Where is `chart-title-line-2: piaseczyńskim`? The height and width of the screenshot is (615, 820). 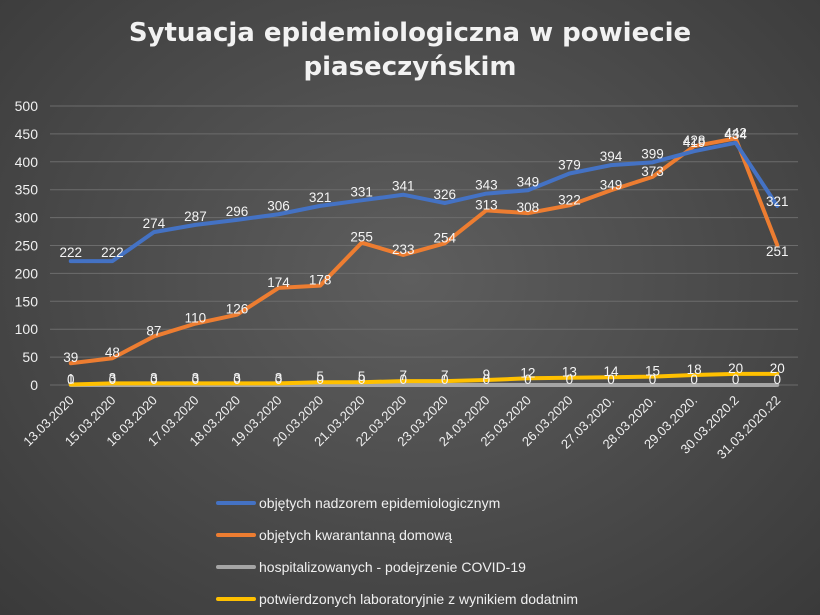
chart-title-line-2: piaseczyńskim is located at coordinates (410, 67).